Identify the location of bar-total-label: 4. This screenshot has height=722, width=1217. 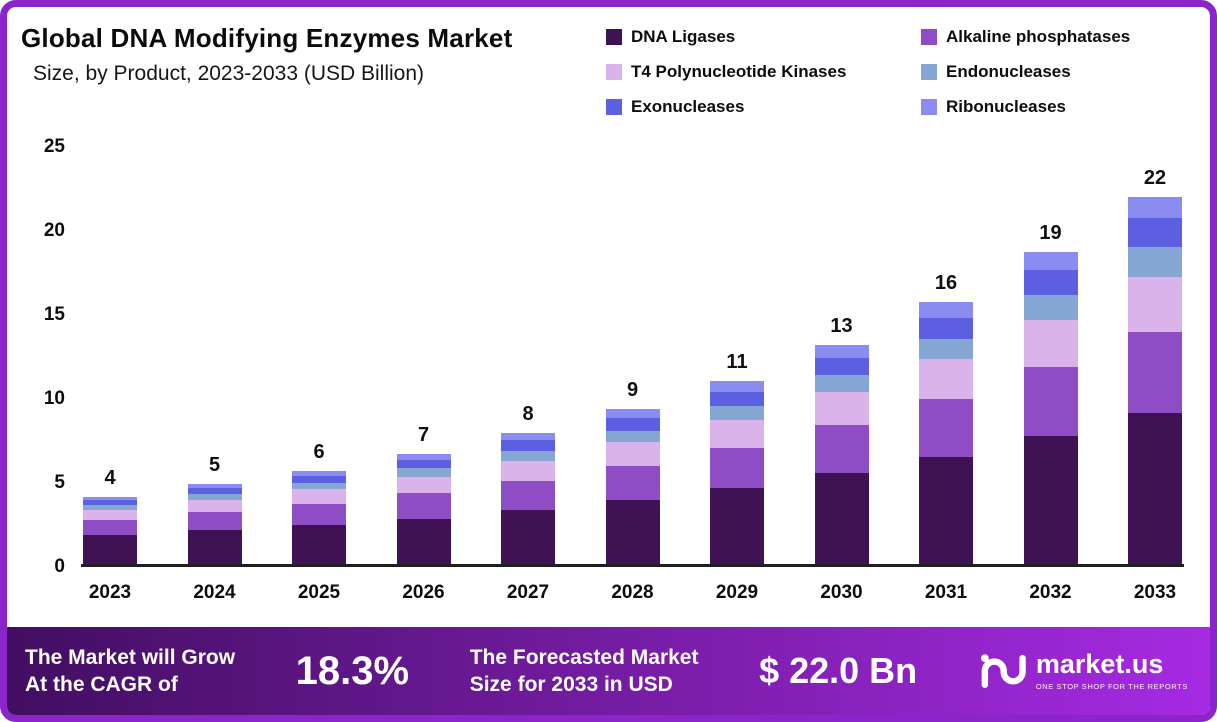
(110, 477).